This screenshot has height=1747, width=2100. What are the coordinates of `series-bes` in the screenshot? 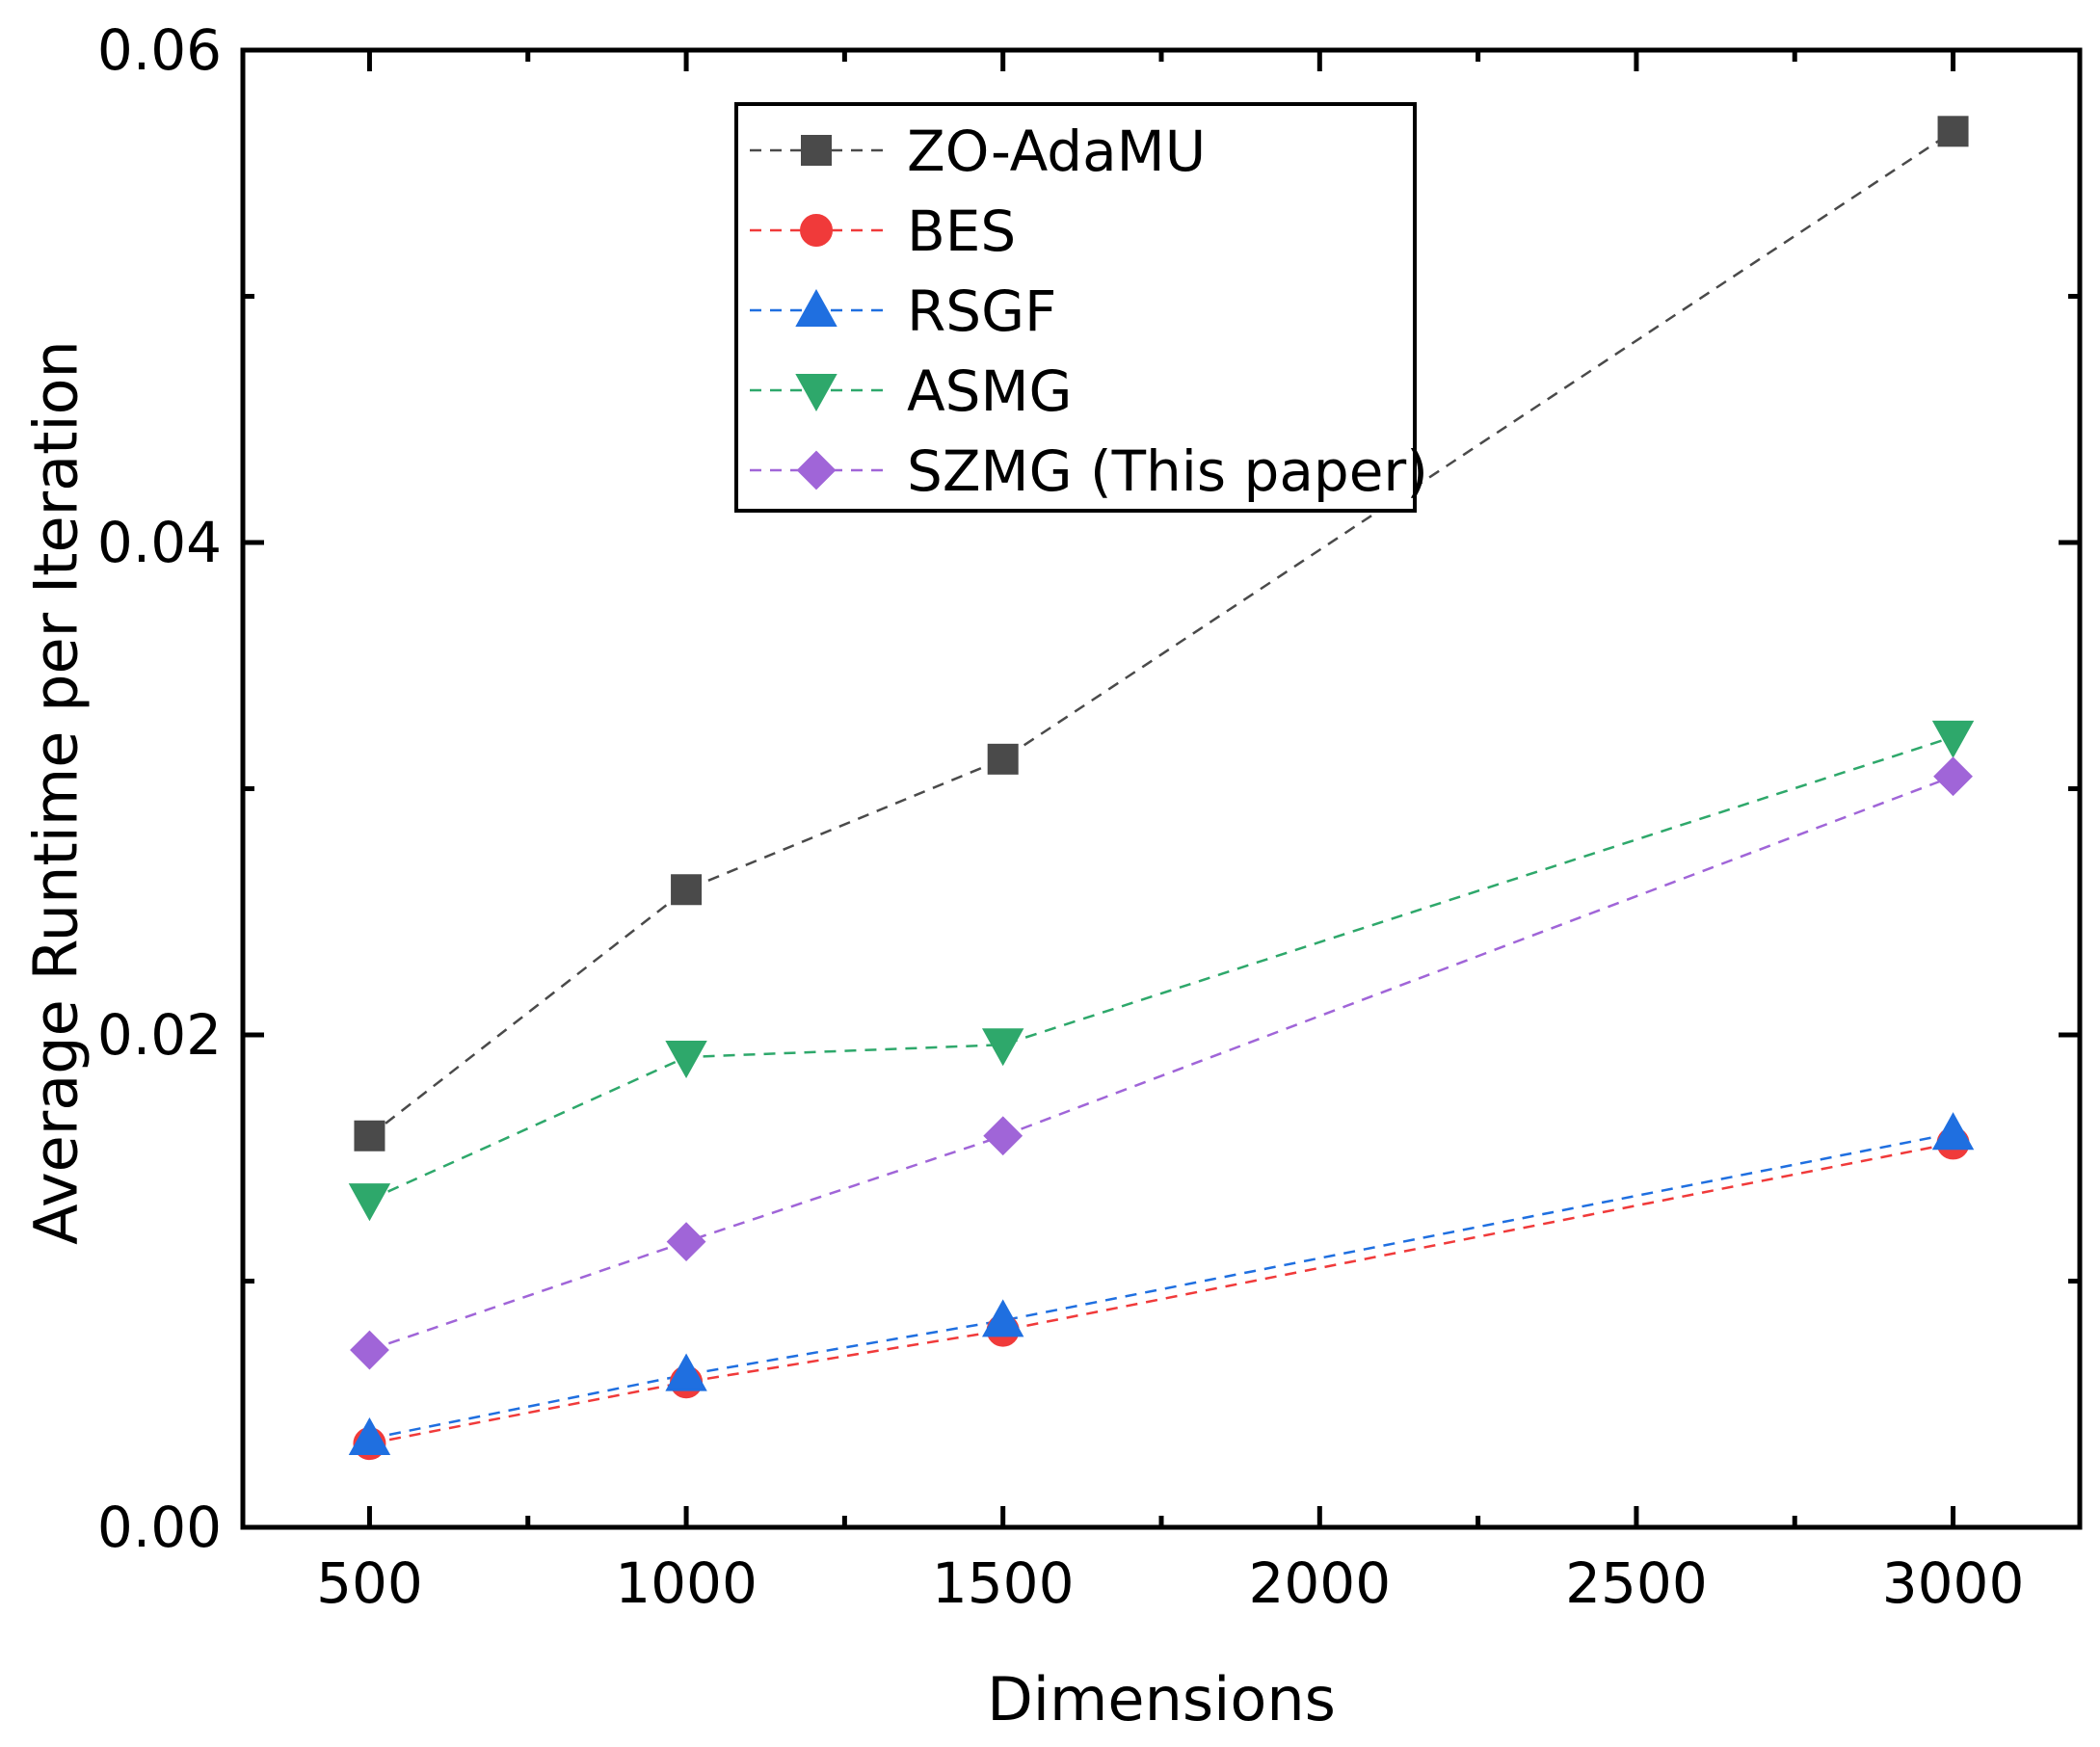 It's located at (1161, 1293).